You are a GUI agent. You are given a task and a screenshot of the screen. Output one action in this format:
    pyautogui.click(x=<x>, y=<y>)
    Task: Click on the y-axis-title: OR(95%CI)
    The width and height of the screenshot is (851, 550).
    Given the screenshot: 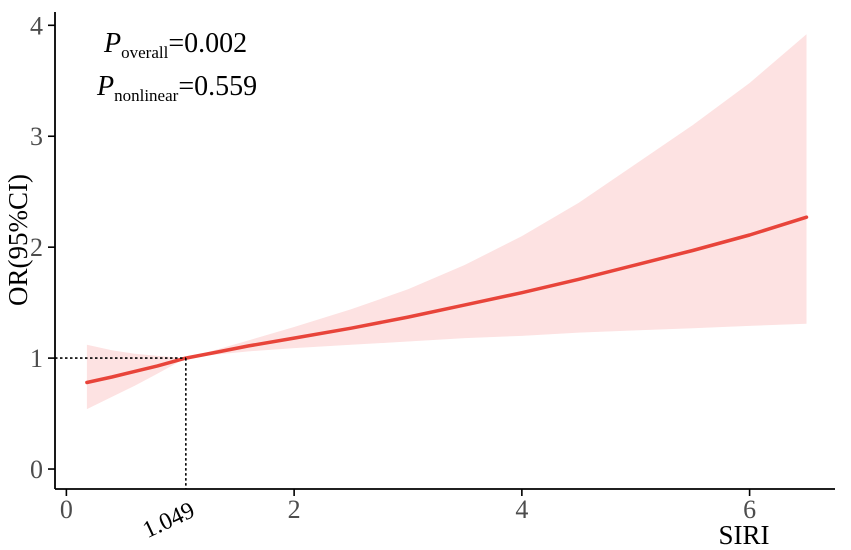 What is the action you would take?
    pyautogui.click(x=18, y=240)
    